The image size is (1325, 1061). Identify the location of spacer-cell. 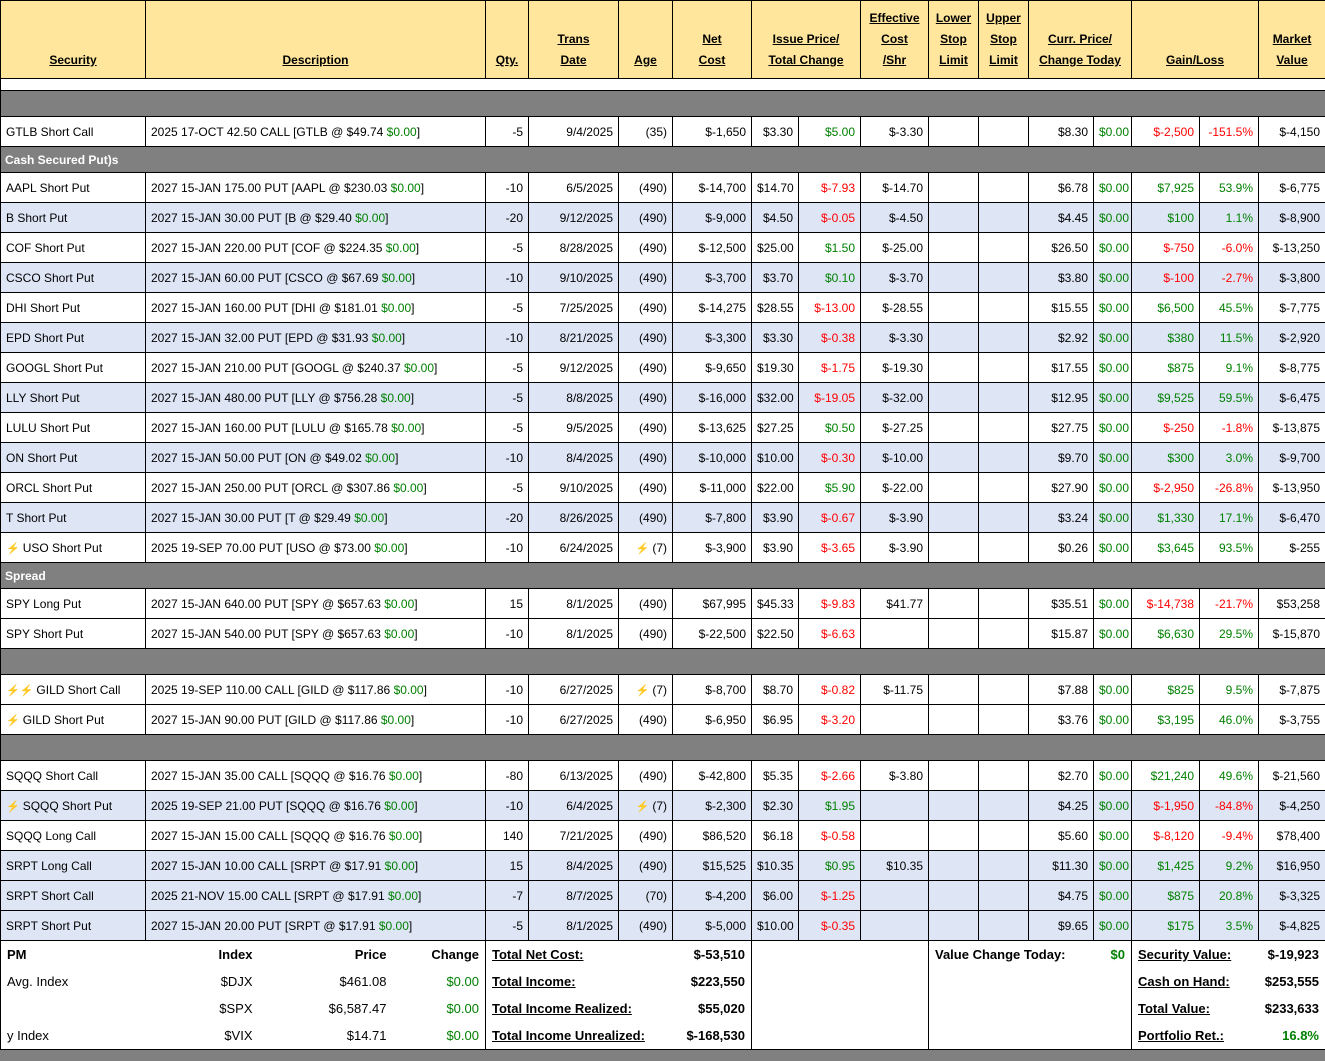
(663, 85).